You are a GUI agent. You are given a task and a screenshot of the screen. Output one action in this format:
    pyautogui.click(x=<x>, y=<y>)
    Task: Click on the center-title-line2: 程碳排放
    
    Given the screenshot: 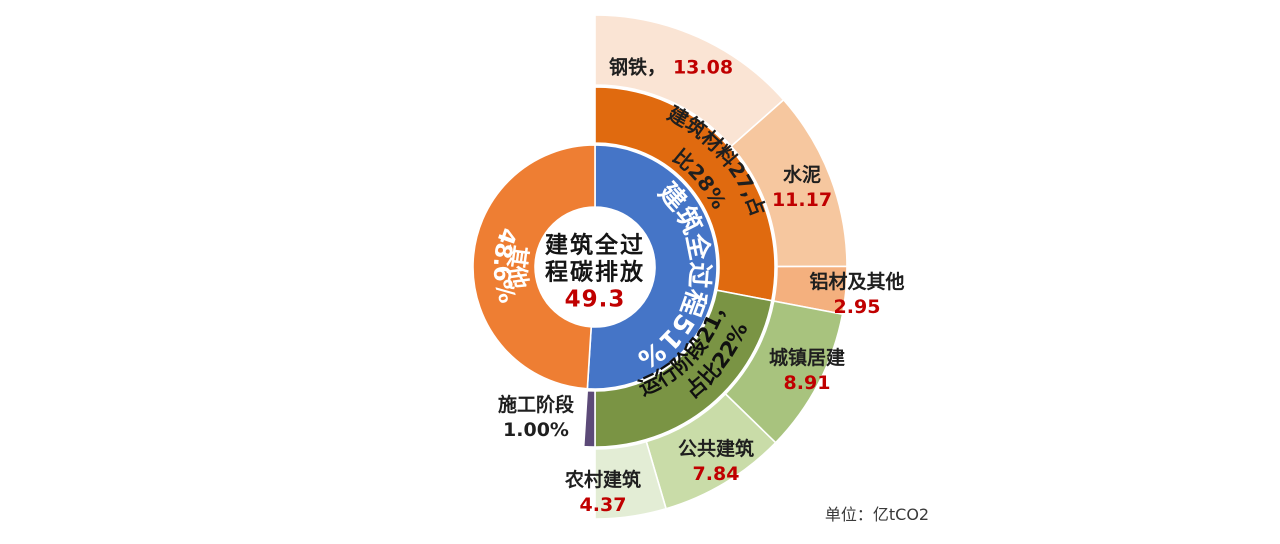 What is the action you would take?
    pyautogui.click(x=595, y=272)
    